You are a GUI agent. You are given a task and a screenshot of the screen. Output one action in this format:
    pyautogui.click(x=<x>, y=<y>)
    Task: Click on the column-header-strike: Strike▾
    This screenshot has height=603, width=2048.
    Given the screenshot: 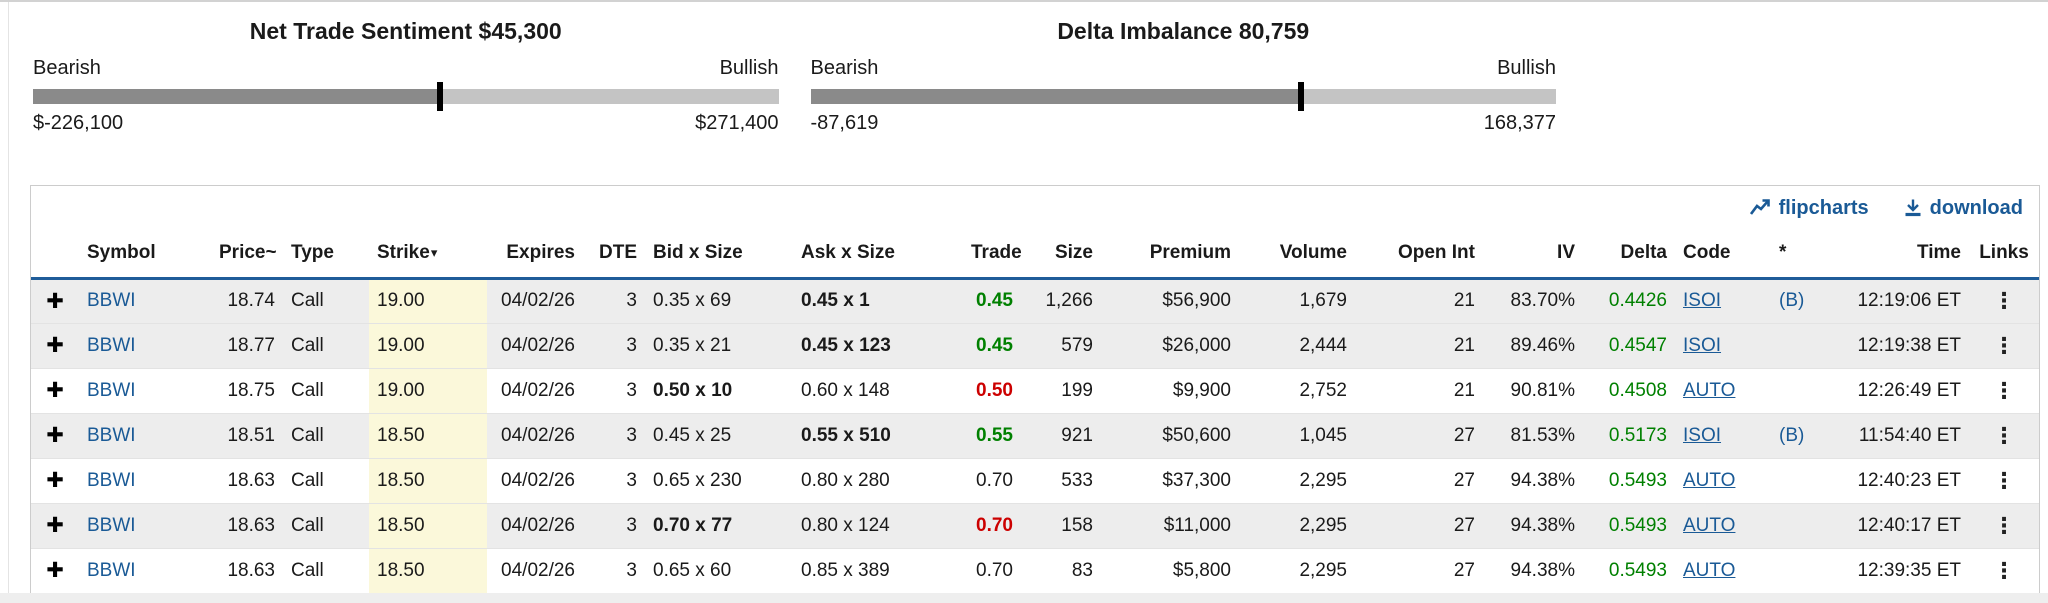 What is the action you would take?
    pyautogui.click(x=428, y=255)
    